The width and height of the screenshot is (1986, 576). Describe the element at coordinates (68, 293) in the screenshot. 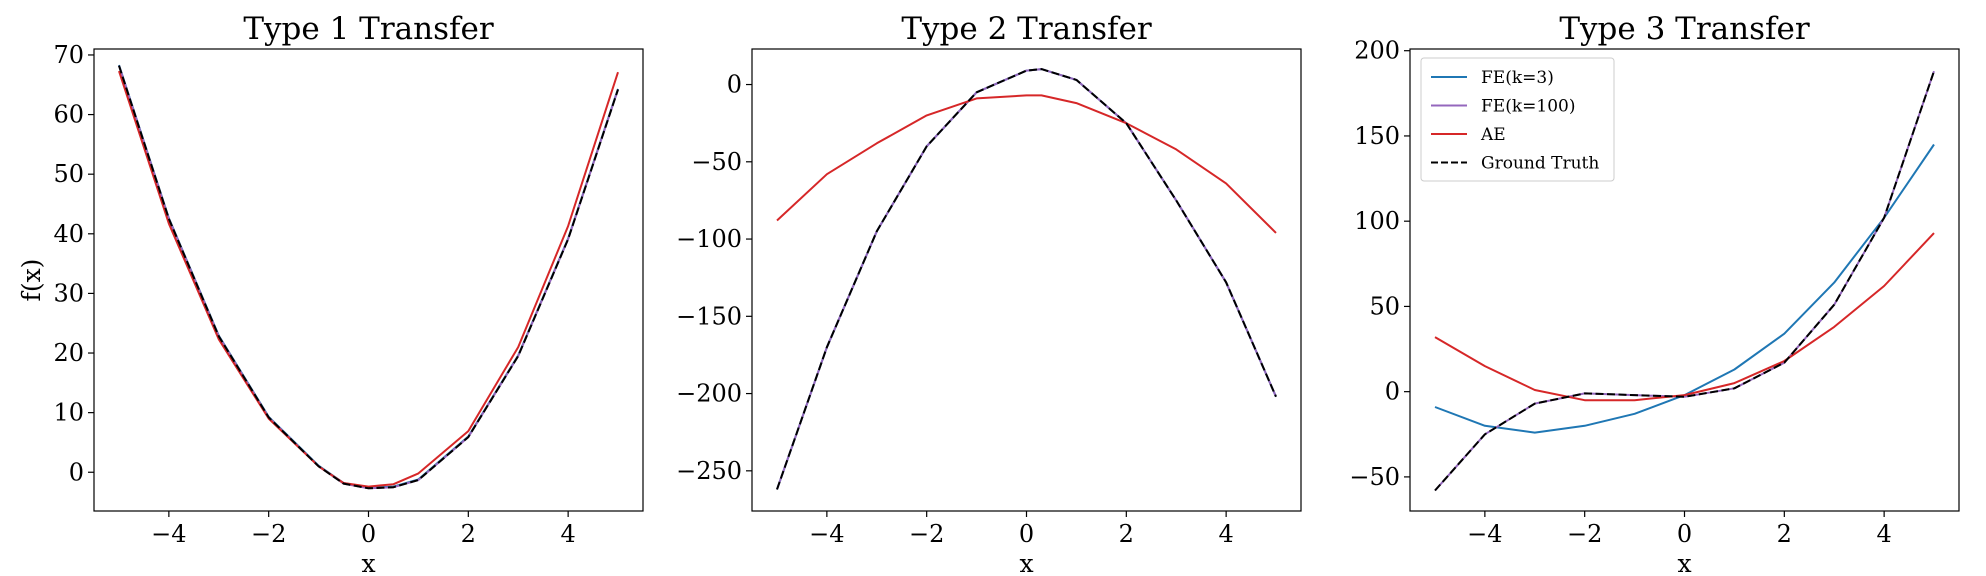

I see `y-tick-label: 30` at that location.